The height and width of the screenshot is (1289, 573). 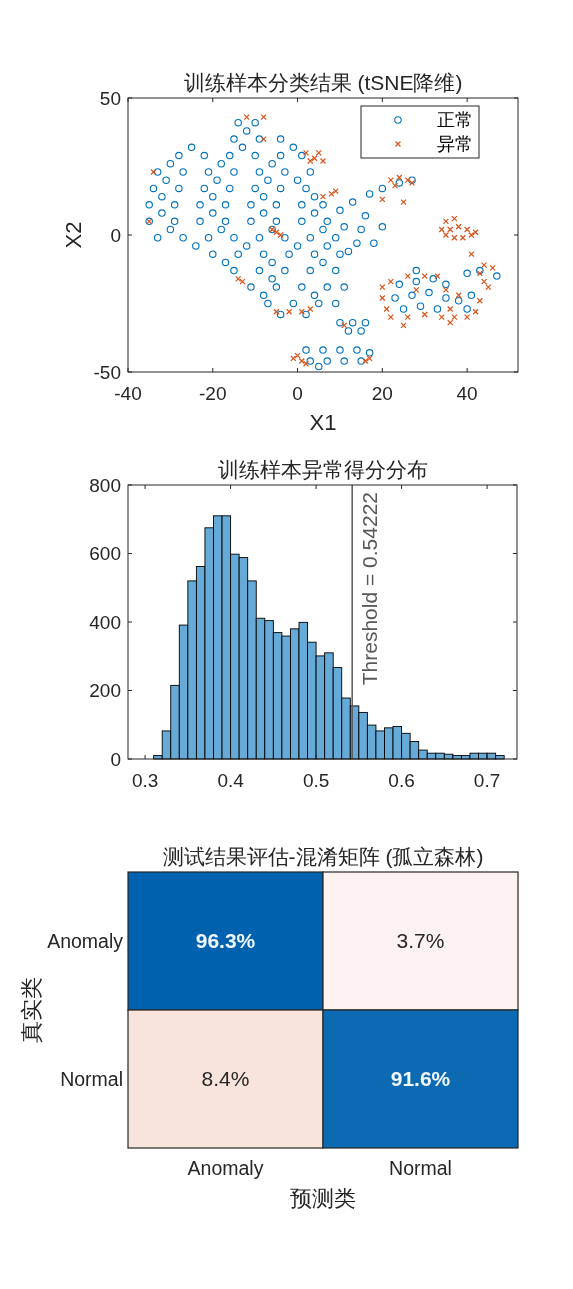 I want to click on x-tick-label: -40, so click(x=128, y=393).